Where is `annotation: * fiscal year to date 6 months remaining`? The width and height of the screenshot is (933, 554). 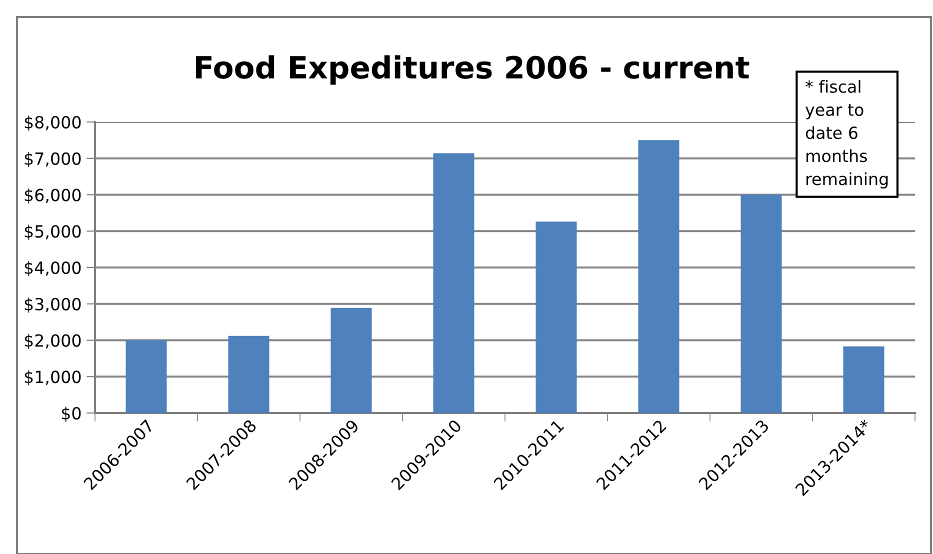 annotation: * fiscal year to date 6 months remaining is located at coordinates (846, 134).